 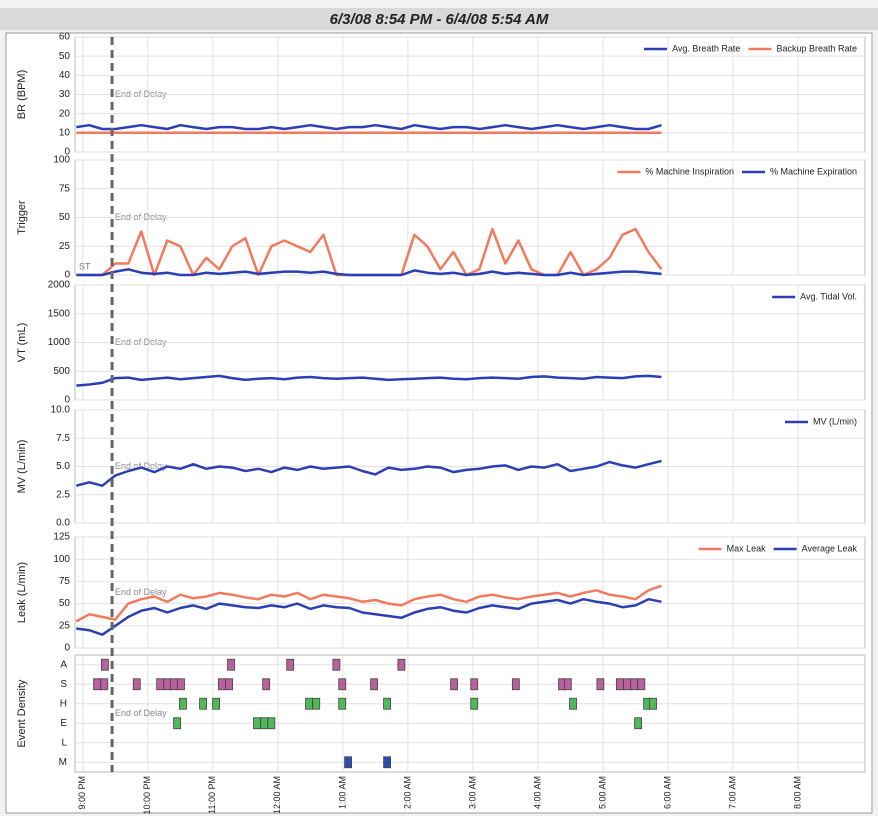 What do you see at coordinates (816, 48) in the screenshot?
I see `legend-label: Backup Breath Rate` at bounding box center [816, 48].